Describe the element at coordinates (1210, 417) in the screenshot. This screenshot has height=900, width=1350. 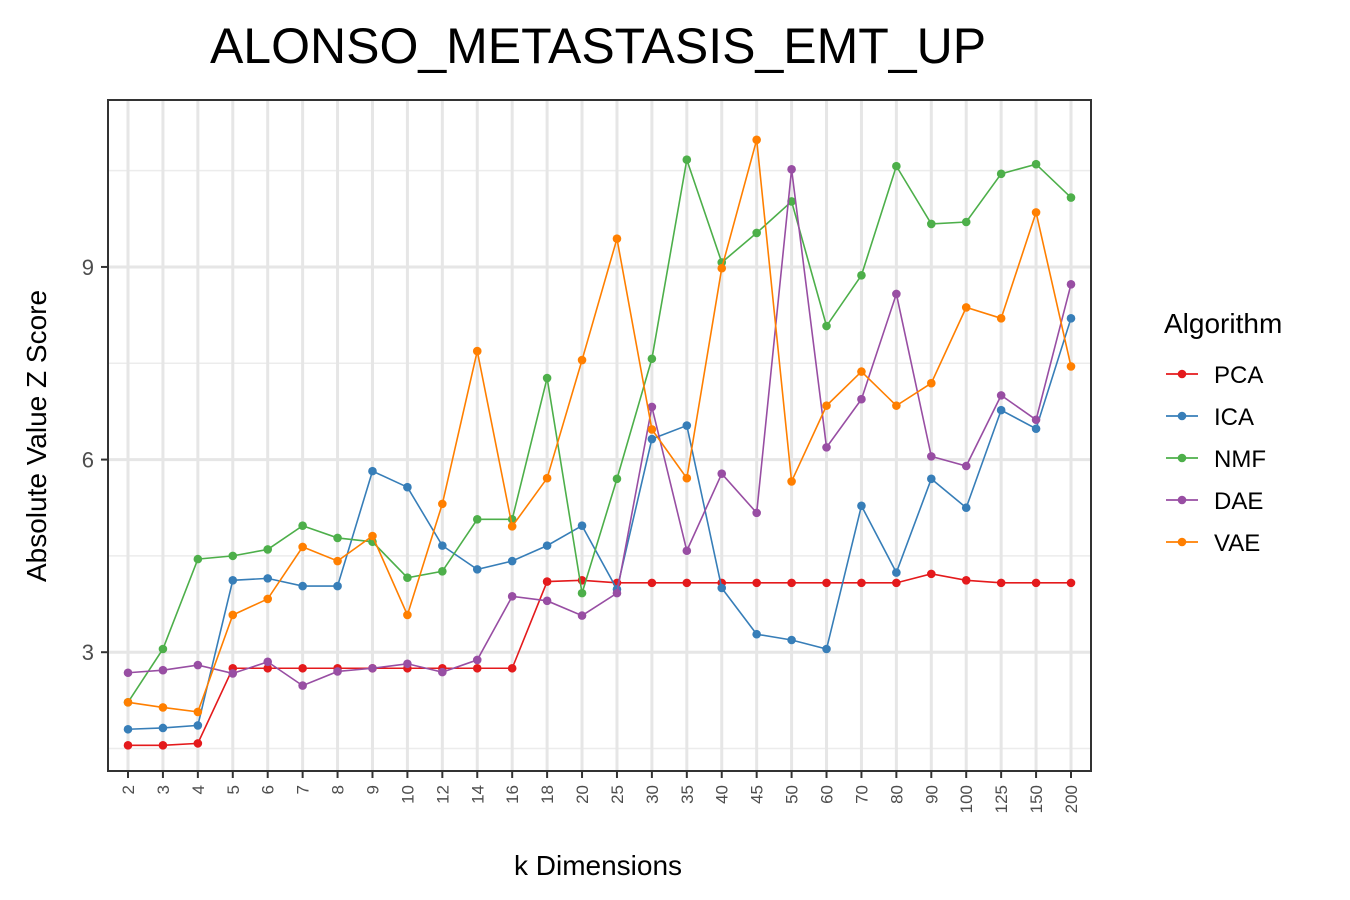
I see `legend-item-ica: ICA` at that location.